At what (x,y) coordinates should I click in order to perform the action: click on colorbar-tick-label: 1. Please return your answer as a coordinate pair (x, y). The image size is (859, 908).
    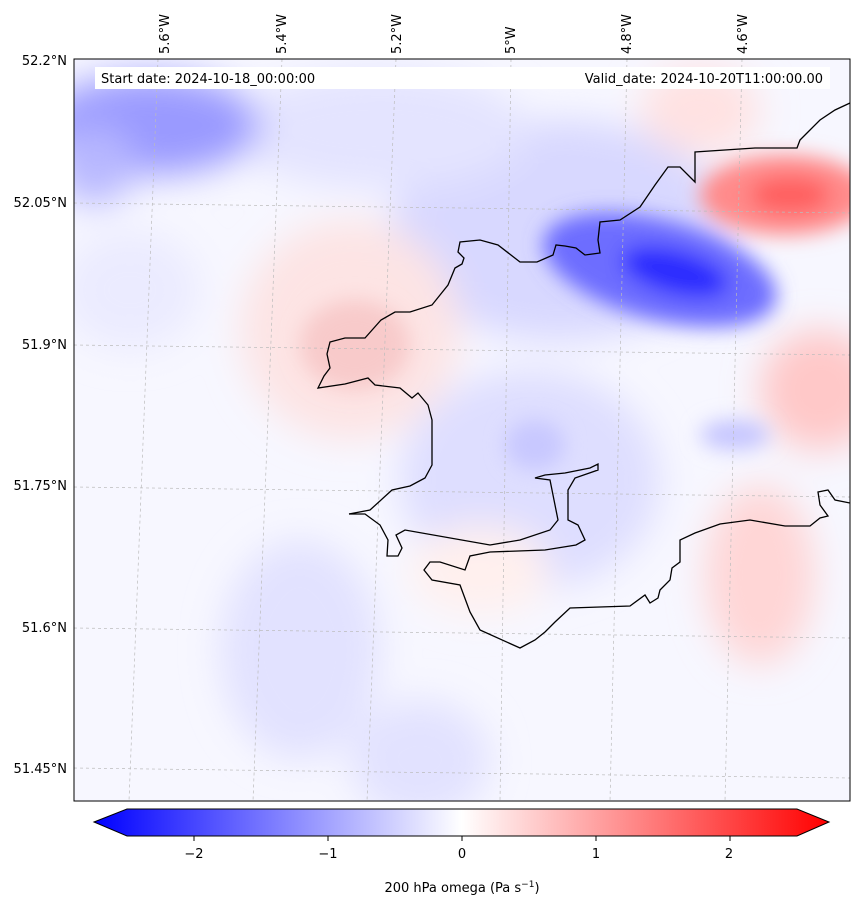
    Looking at the image, I should click on (596, 854).